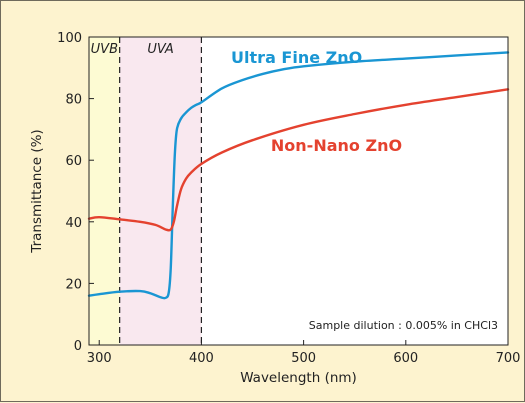  I want to click on series-label-ultra-fine-zno: Ultra Fine ZnO, so click(296, 57).